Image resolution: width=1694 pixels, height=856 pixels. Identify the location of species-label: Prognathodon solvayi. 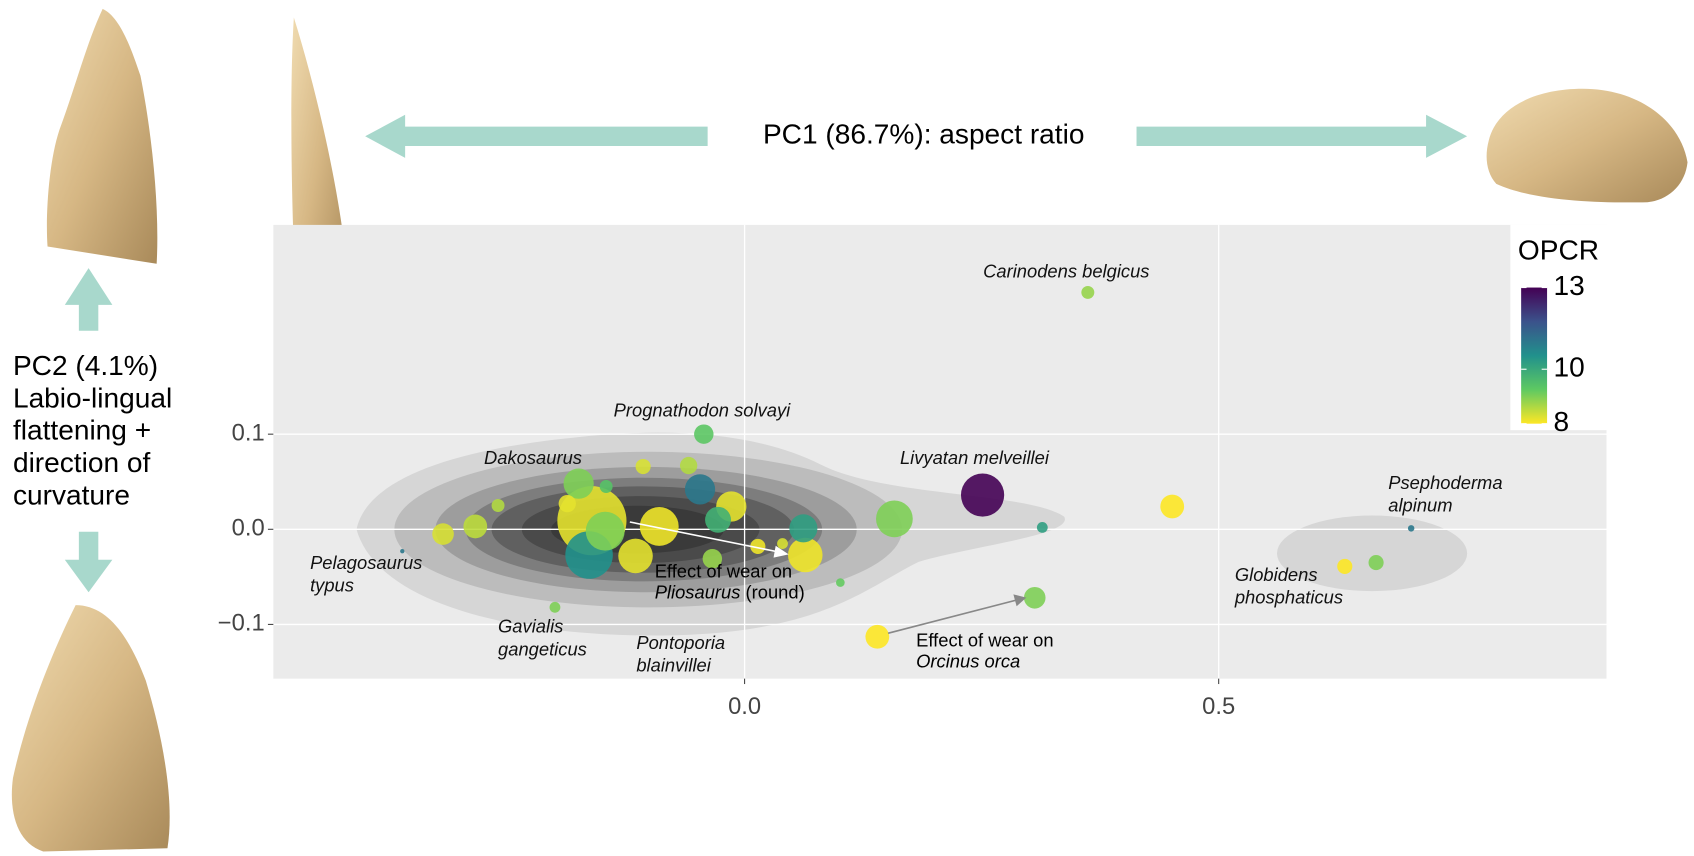
(702, 410).